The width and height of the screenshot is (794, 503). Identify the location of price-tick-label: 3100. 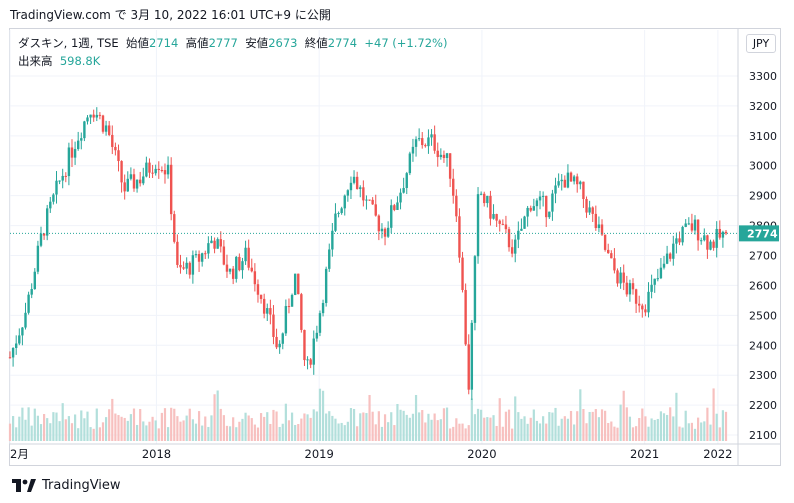
(763, 136).